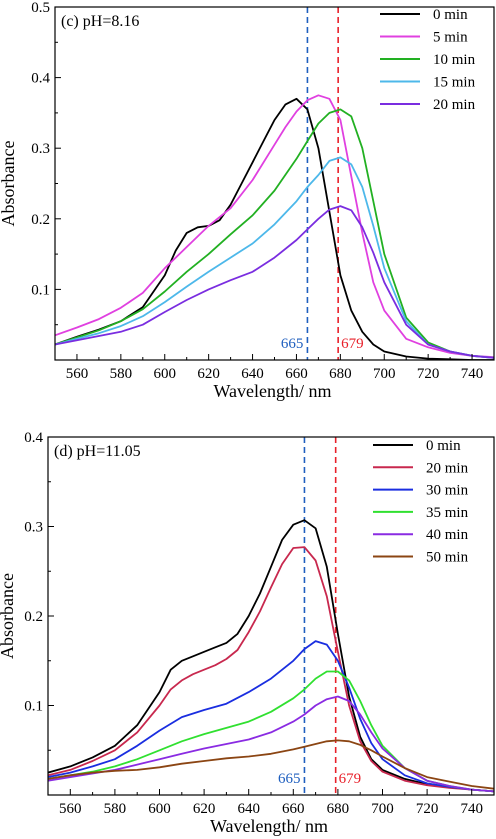 Image resolution: width=496 pixels, height=839 pixels. Describe the element at coordinates (97, 451) in the screenshot. I see `panel-label: (d) pH=11.05` at that location.